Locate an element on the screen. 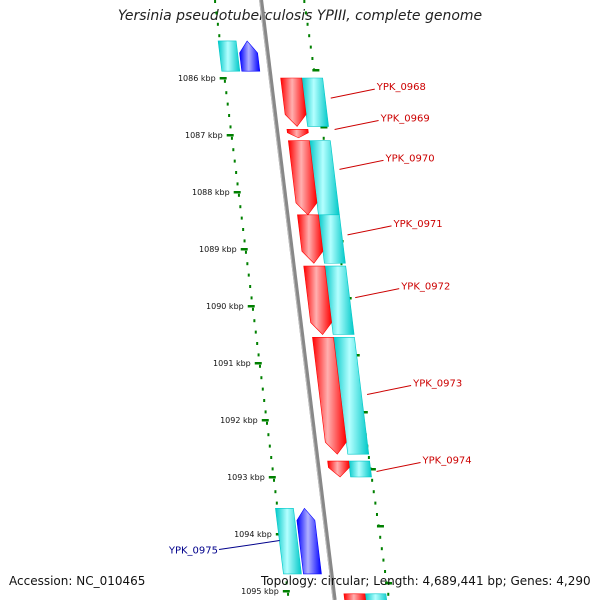 This screenshot has width=600, height=600. gene-label: YPK_0974 is located at coordinates (447, 460).